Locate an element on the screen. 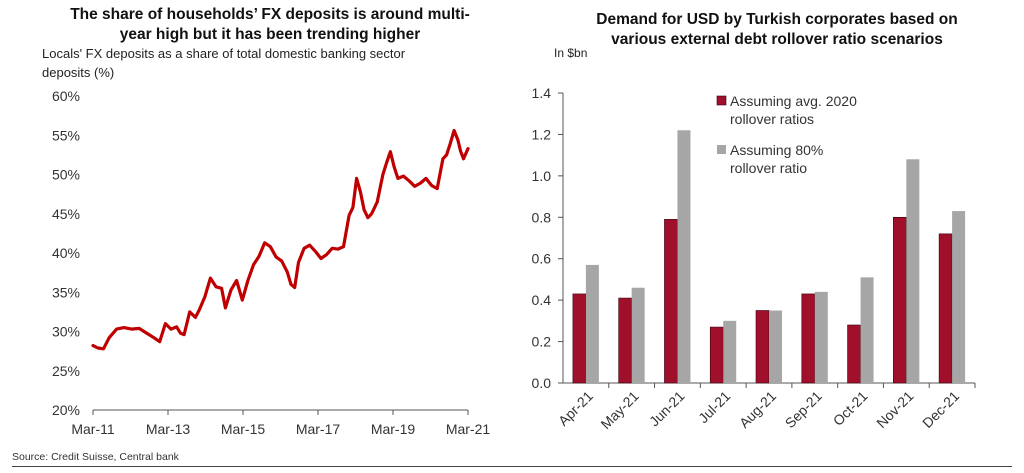  left-x-tick-label: Mar-21 is located at coordinates (468, 429).